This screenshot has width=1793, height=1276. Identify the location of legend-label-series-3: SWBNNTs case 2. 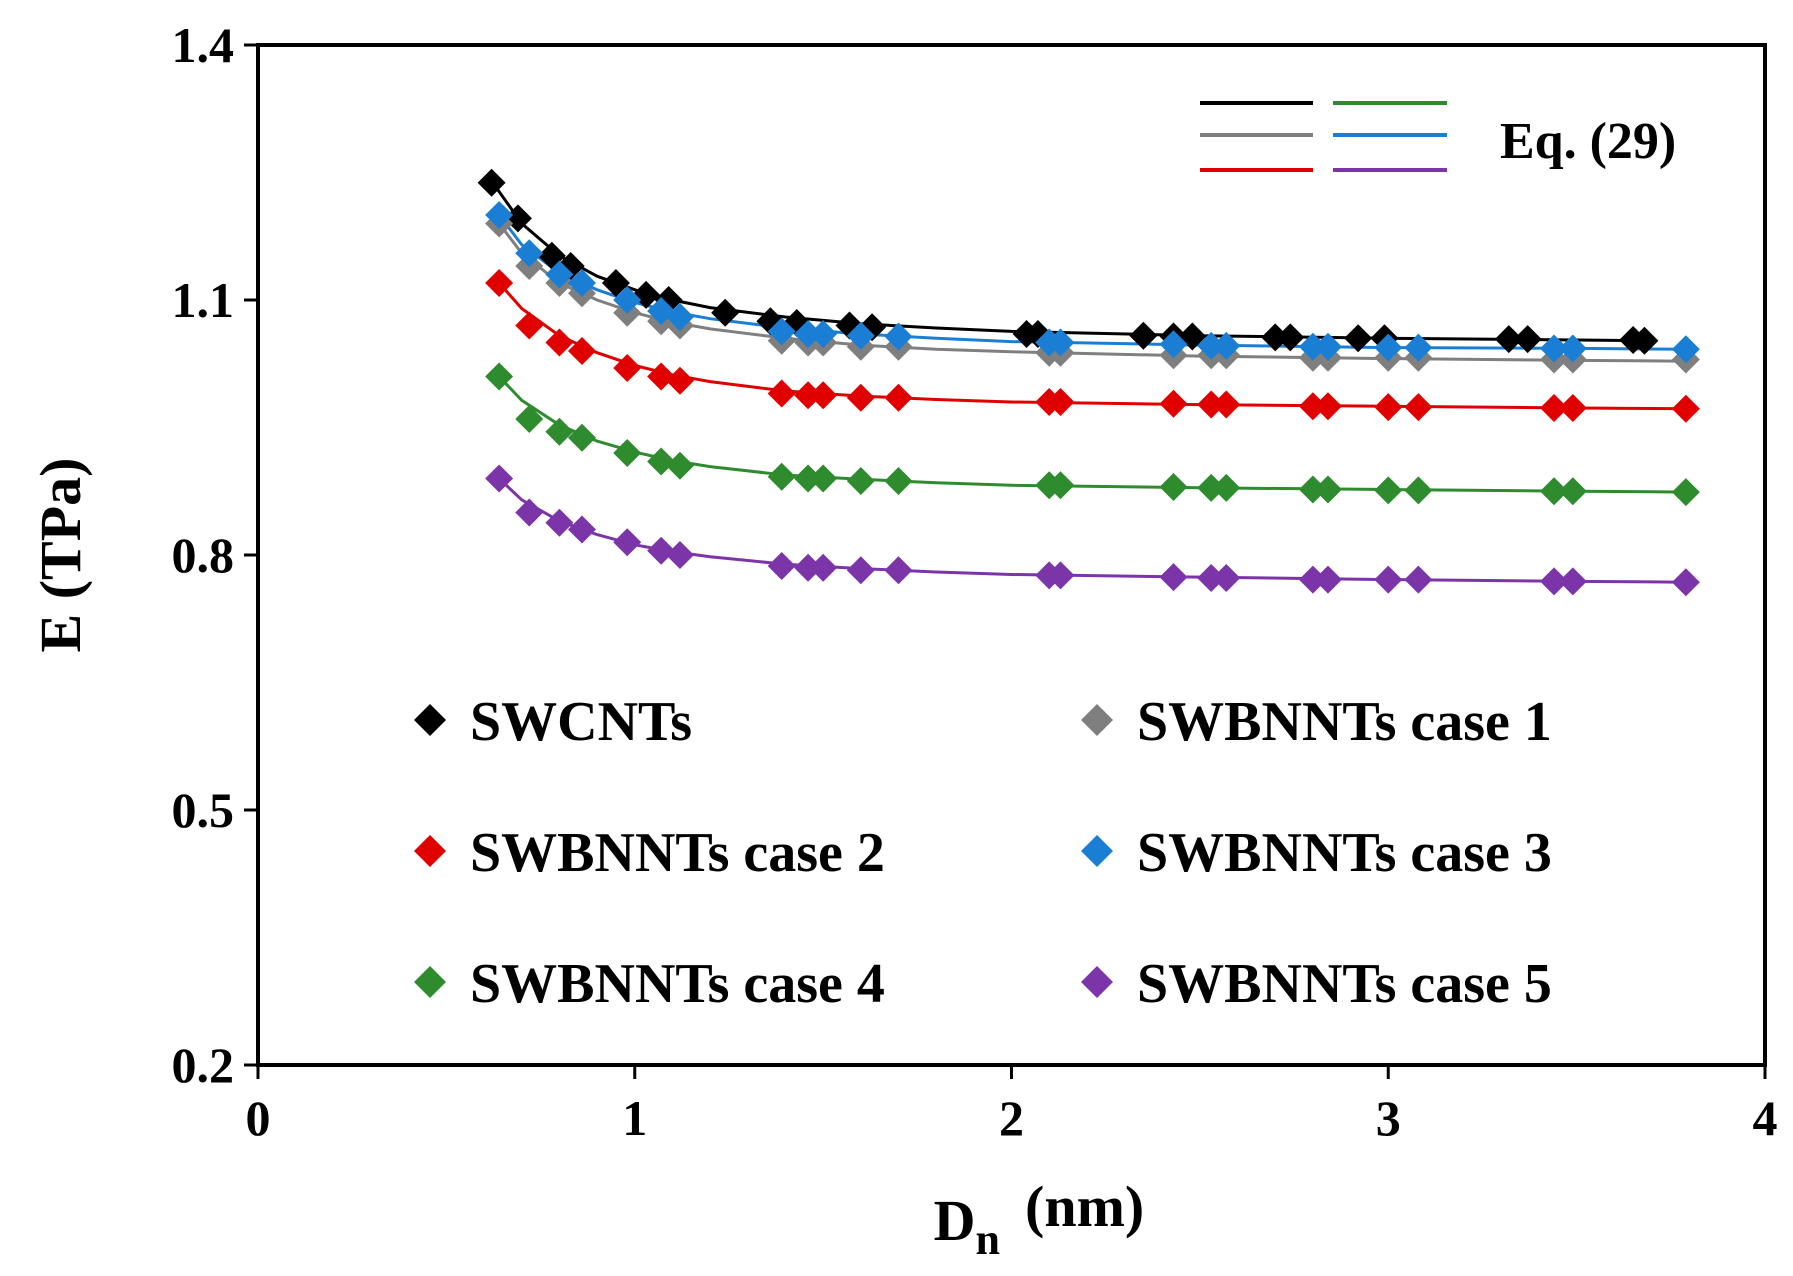
(677, 853).